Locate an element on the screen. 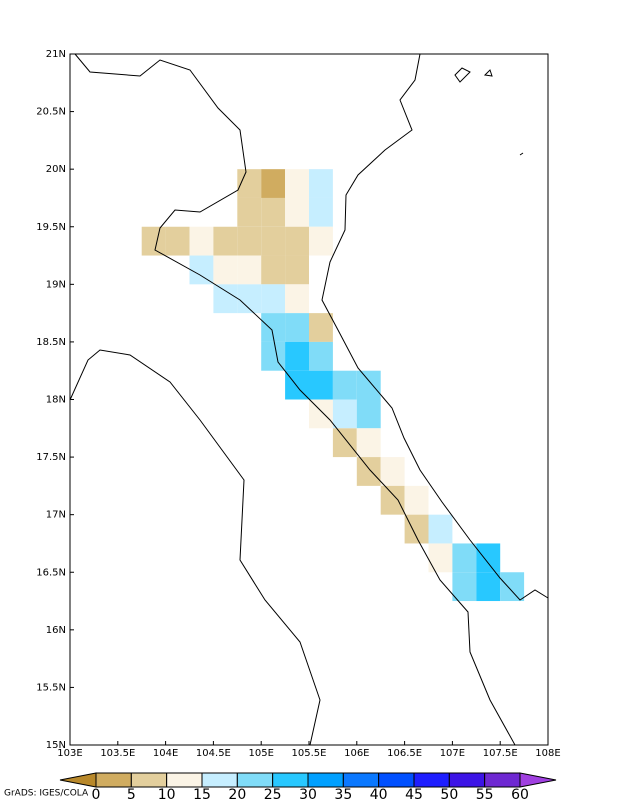  x-tick-label: 107.5E is located at coordinates (500, 753).